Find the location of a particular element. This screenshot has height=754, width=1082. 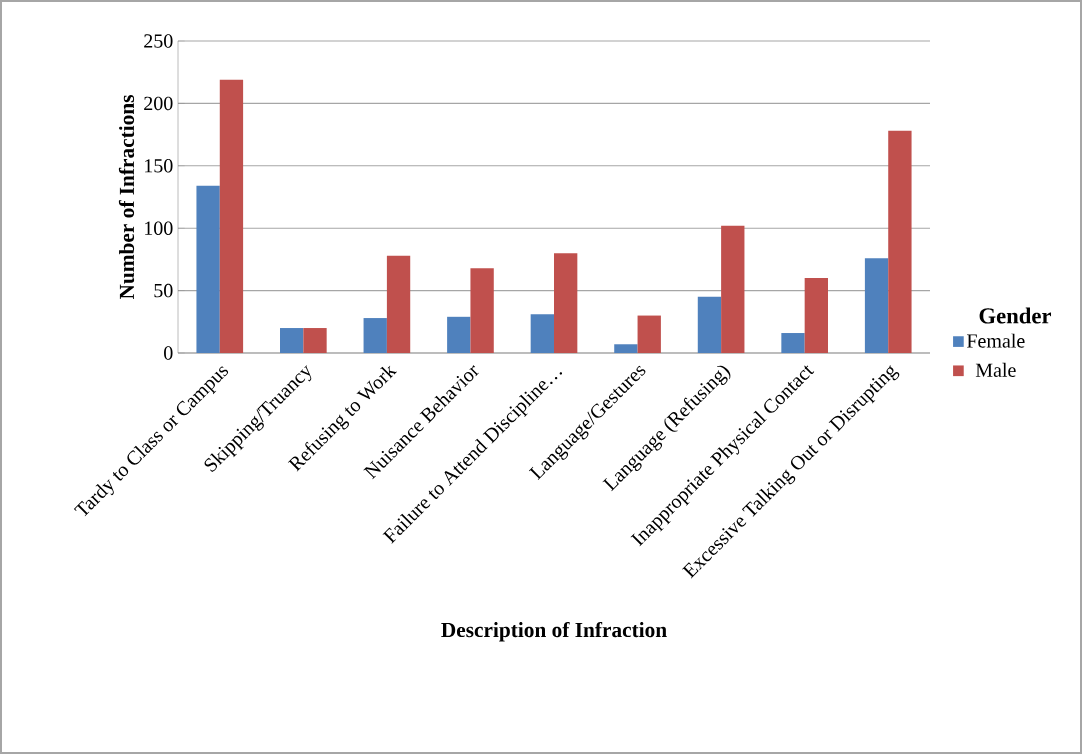

legend-title: Gender is located at coordinates (1015, 315).